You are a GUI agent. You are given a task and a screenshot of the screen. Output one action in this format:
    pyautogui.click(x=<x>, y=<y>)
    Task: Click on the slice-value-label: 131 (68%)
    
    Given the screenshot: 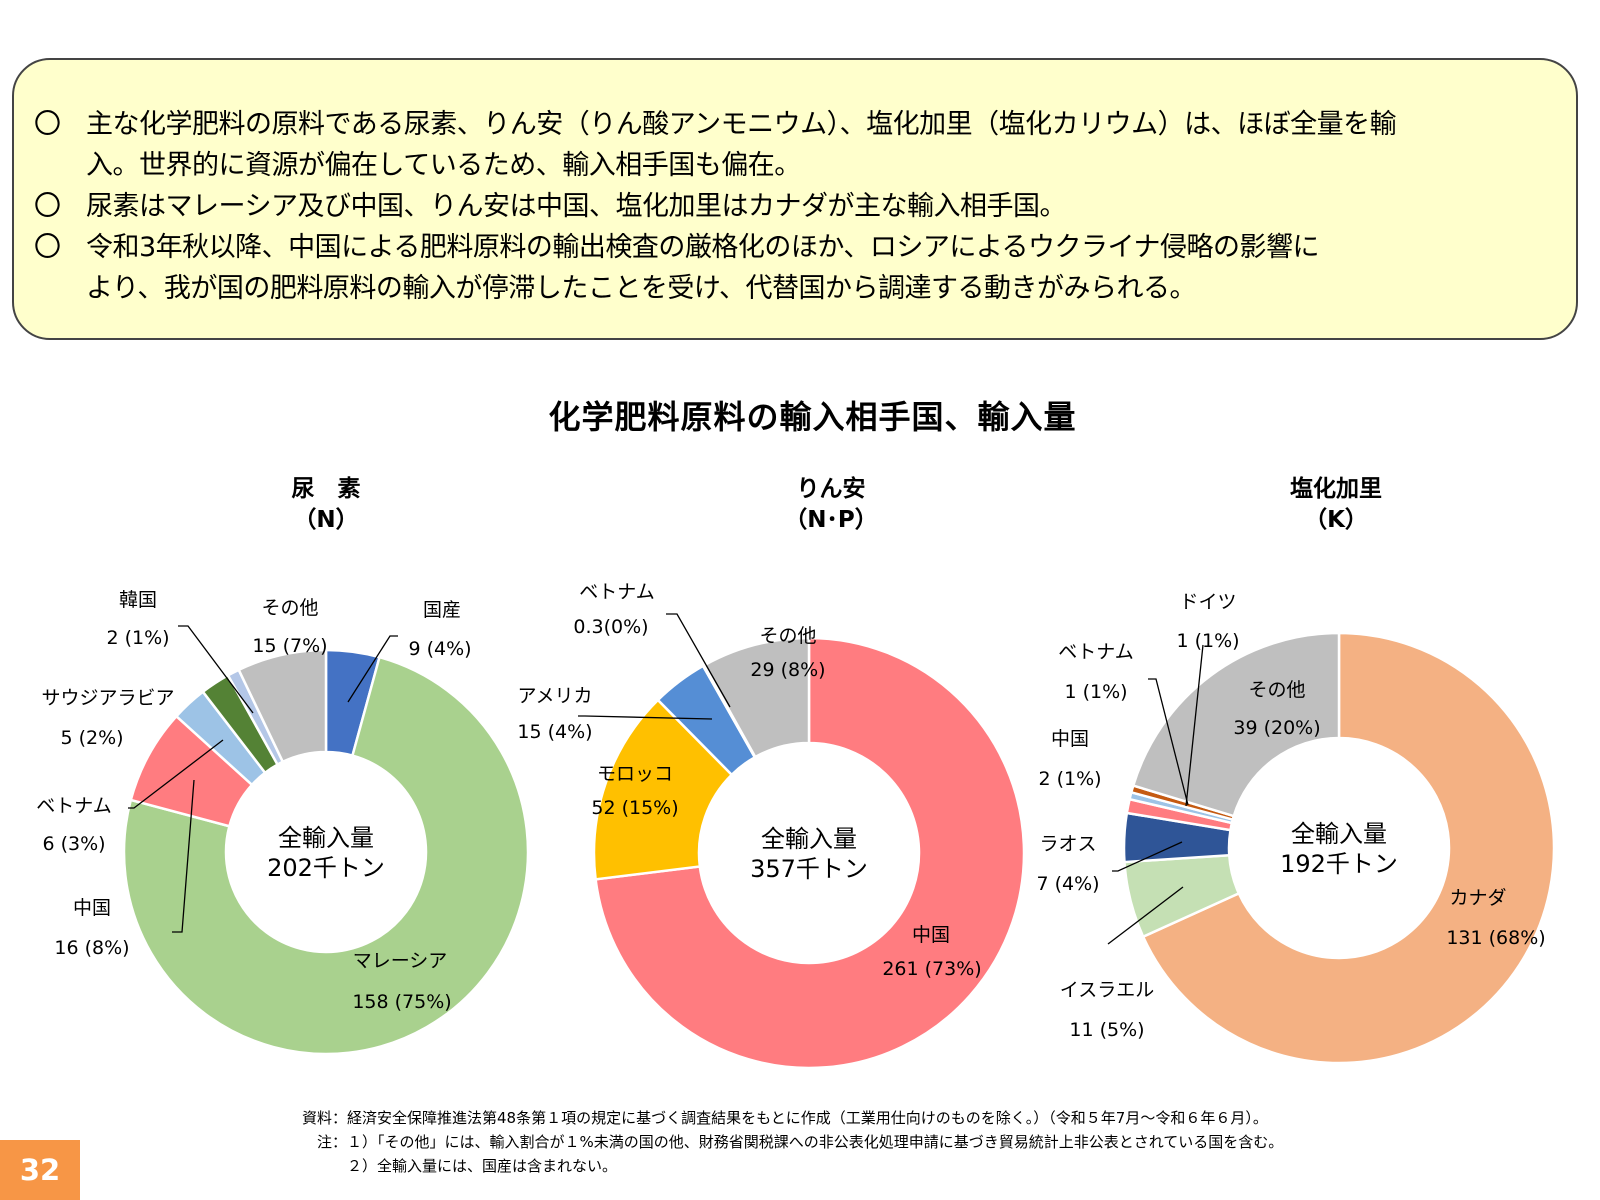 What is the action you would take?
    pyautogui.click(x=1495, y=938)
    